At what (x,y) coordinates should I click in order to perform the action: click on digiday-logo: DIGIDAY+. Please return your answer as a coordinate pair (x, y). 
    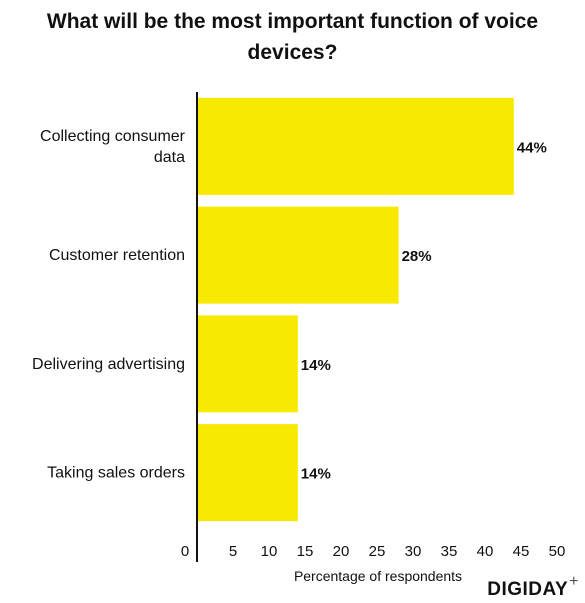
    Looking at the image, I should click on (533, 587).